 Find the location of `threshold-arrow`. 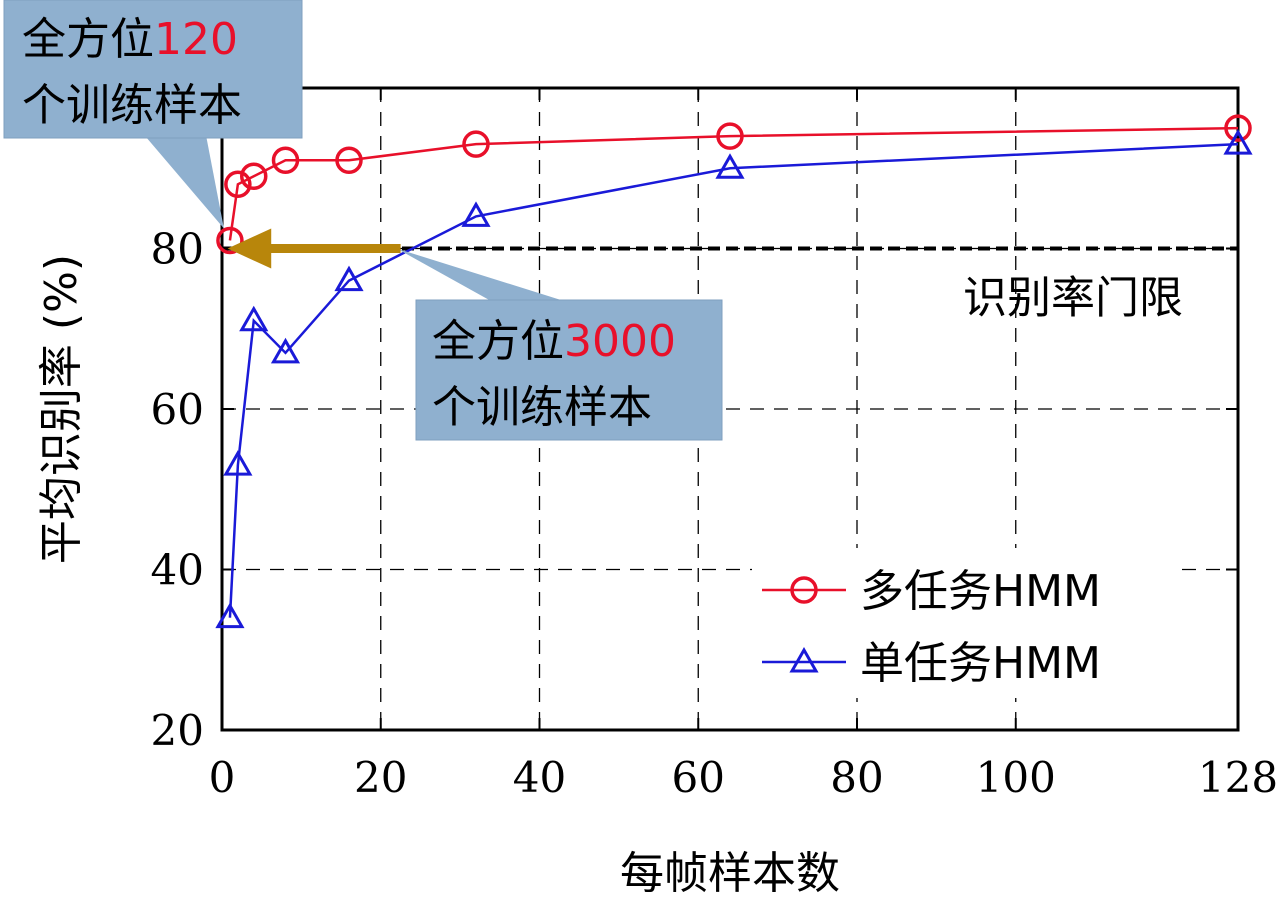

threshold-arrow is located at coordinates (314, 248).